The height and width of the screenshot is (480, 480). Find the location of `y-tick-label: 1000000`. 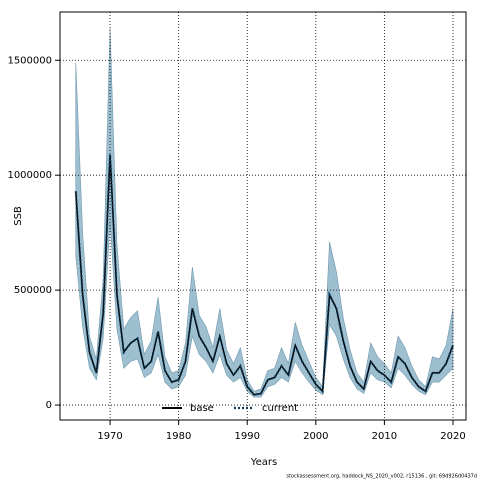

y-tick-label: 1000000 is located at coordinates (29, 175).